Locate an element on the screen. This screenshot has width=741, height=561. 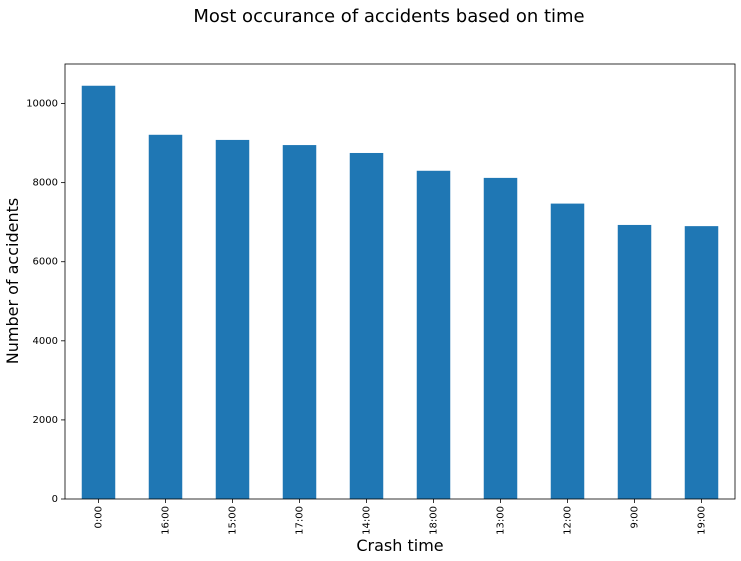
bar-15:00 is located at coordinates (232, 319).